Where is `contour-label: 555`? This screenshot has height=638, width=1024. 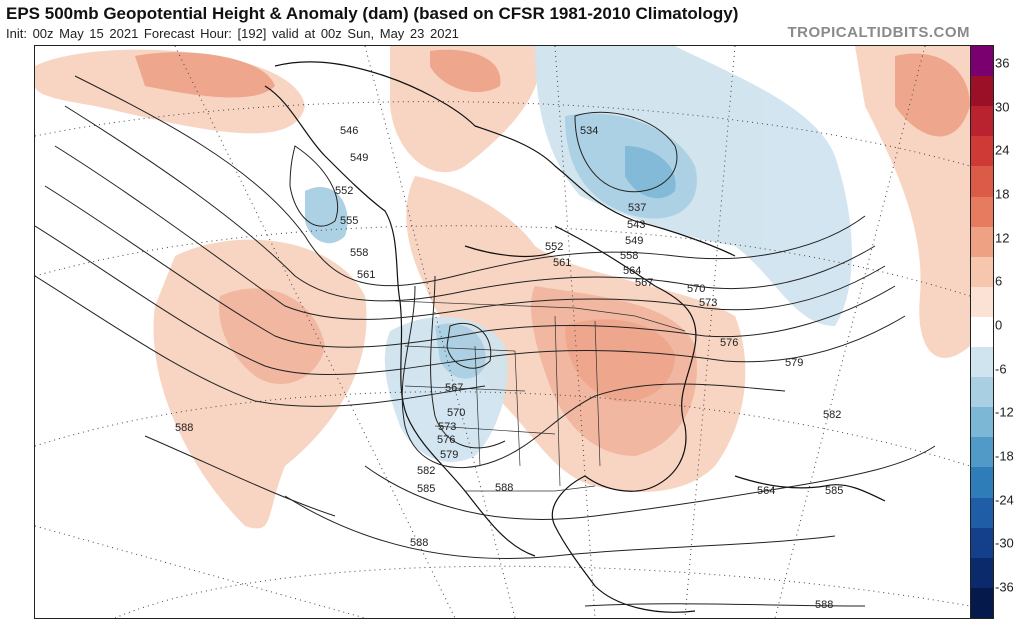 contour-label: 555 is located at coordinates (349, 221).